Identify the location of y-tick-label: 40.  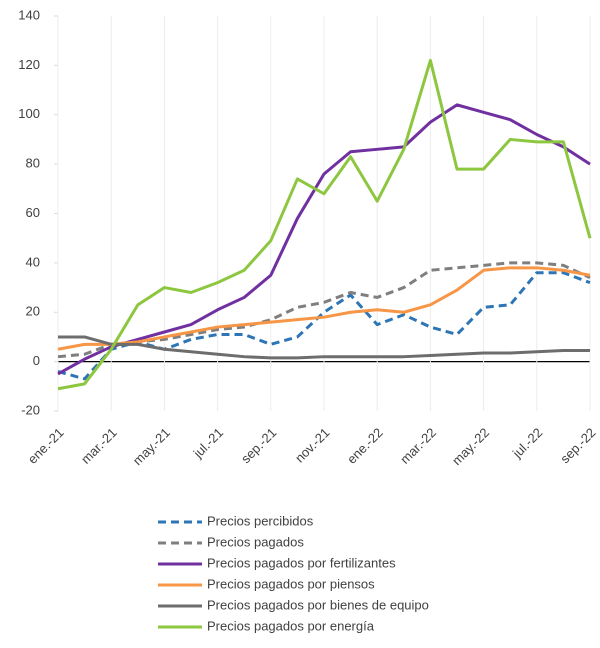
(33, 261).